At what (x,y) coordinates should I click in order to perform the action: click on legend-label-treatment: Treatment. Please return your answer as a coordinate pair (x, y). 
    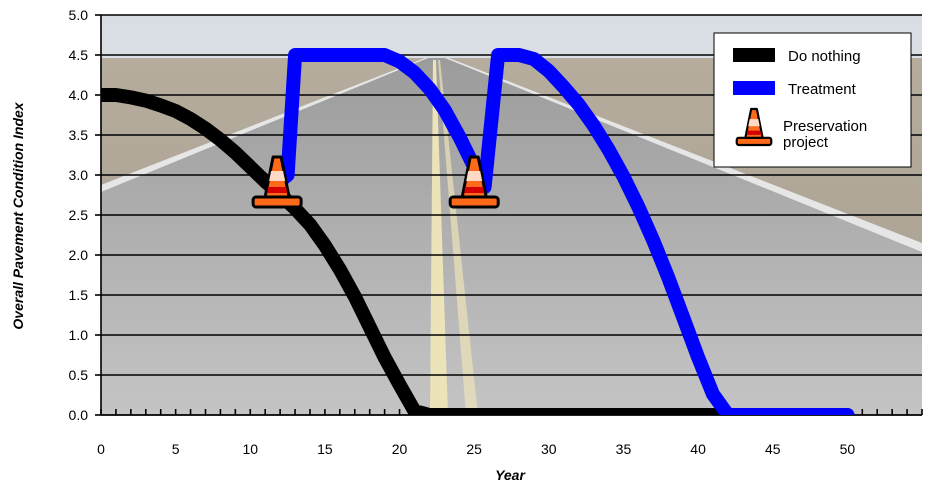
    Looking at the image, I should click on (822, 89).